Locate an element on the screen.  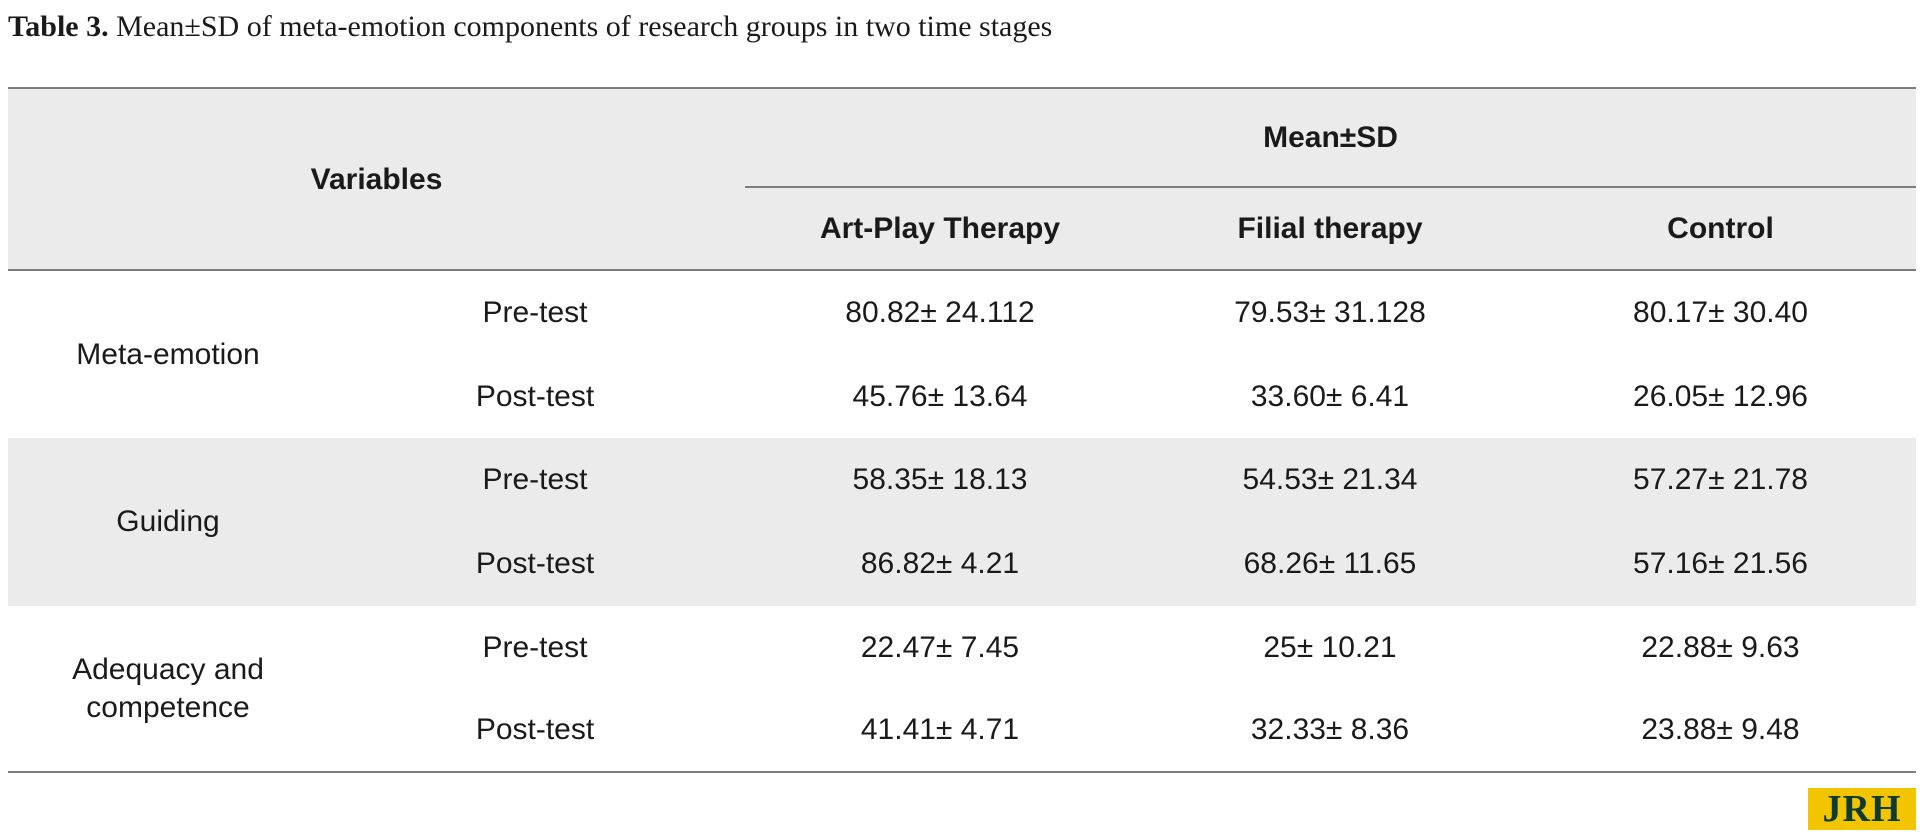
table-cell: 26.05± 12.96 is located at coordinates (1720, 396).